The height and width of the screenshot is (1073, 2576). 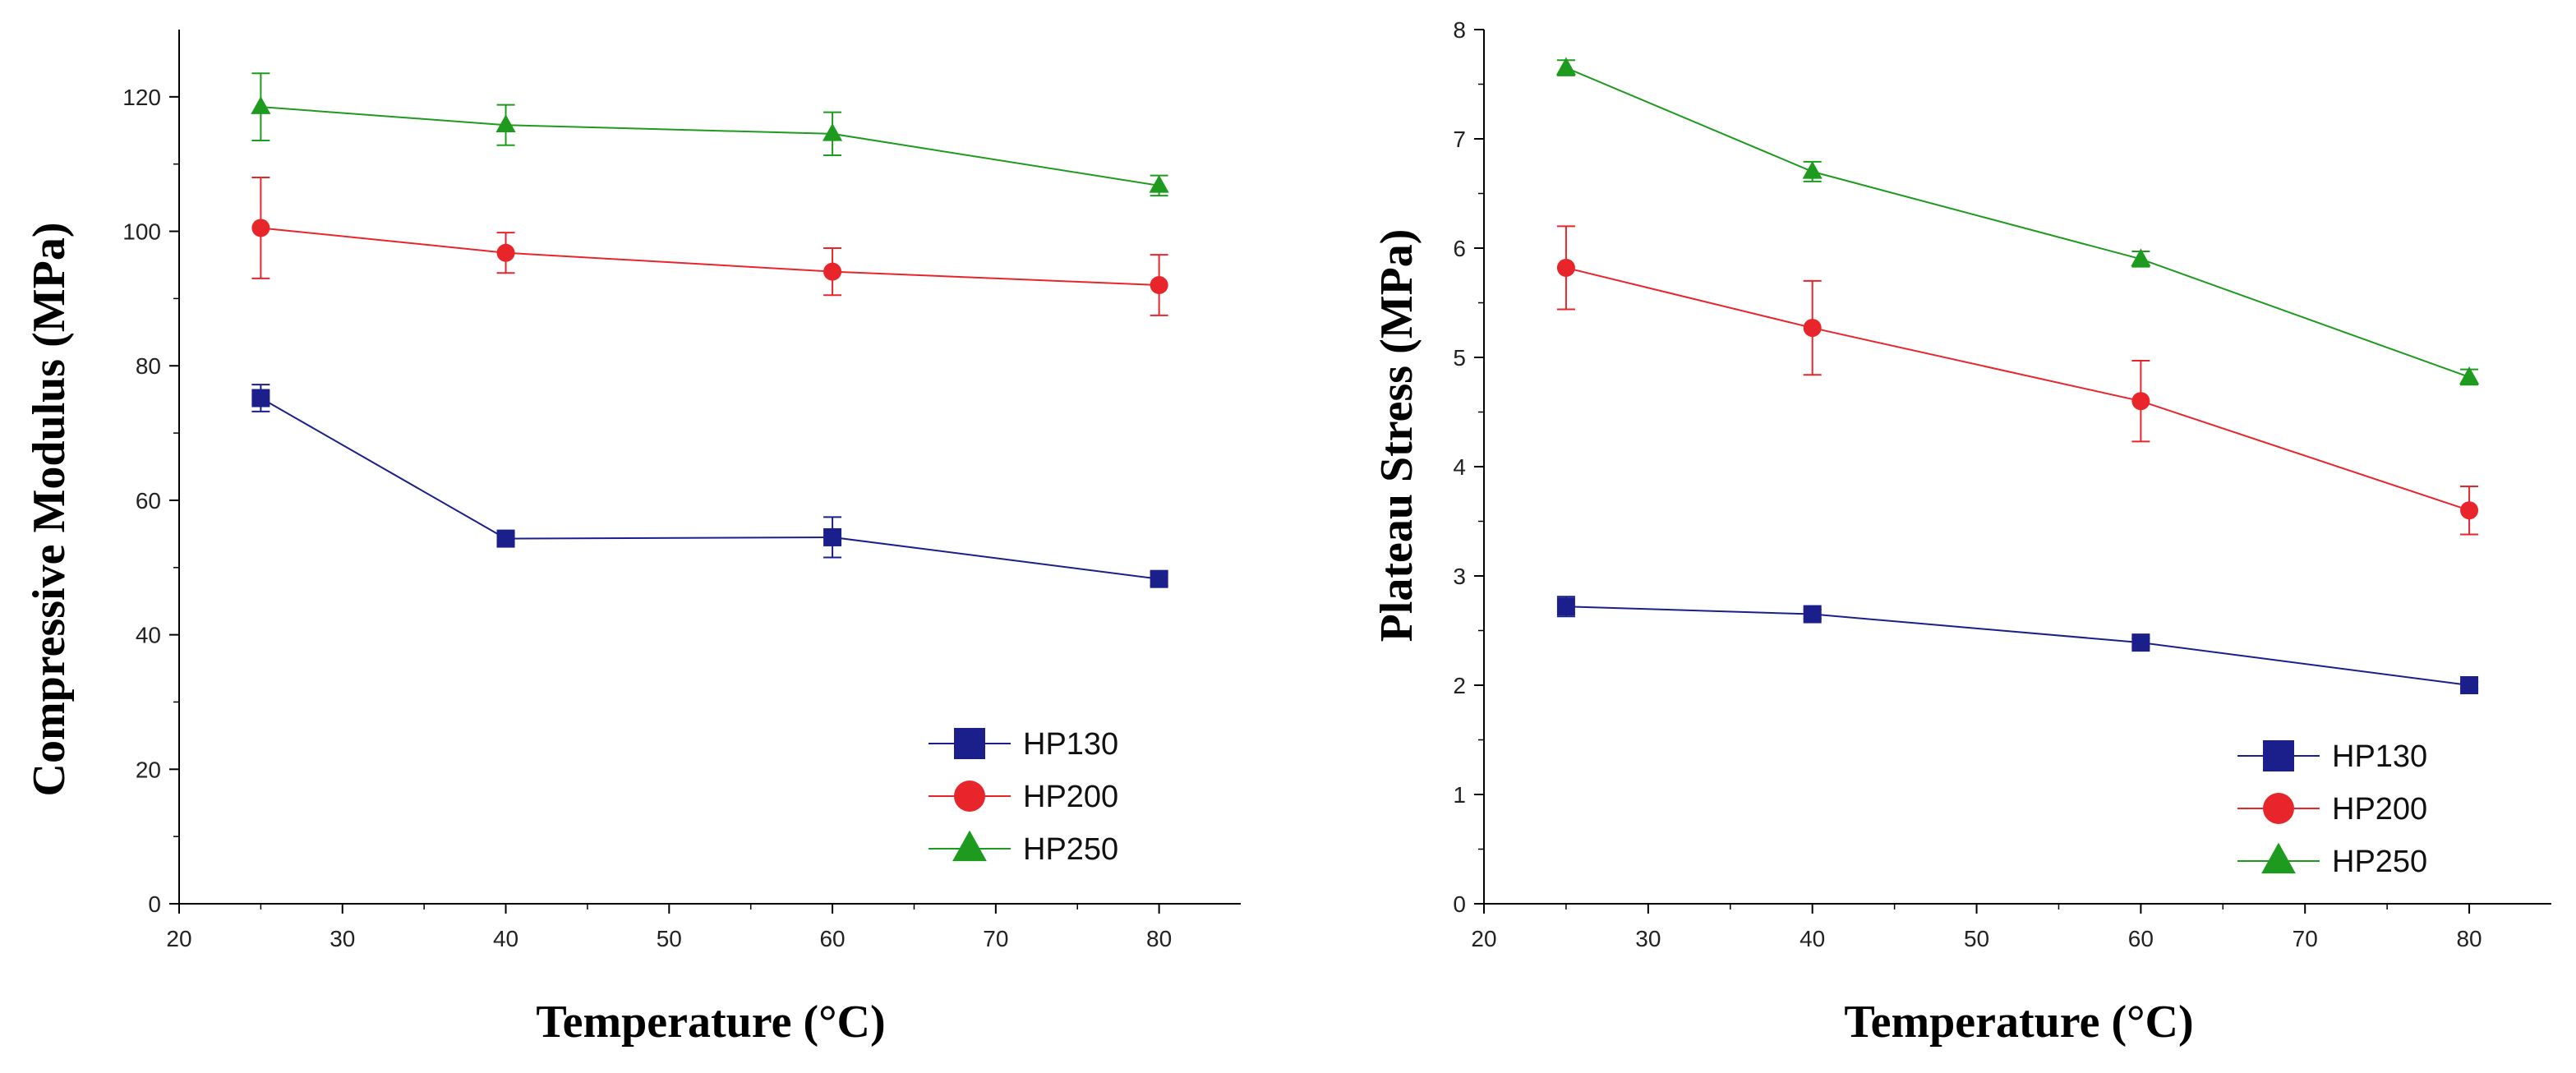 What do you see at coordinates (148, 366) in the screenshot?
I see `y-tick-label: 80` at bounding box center [148, 366].